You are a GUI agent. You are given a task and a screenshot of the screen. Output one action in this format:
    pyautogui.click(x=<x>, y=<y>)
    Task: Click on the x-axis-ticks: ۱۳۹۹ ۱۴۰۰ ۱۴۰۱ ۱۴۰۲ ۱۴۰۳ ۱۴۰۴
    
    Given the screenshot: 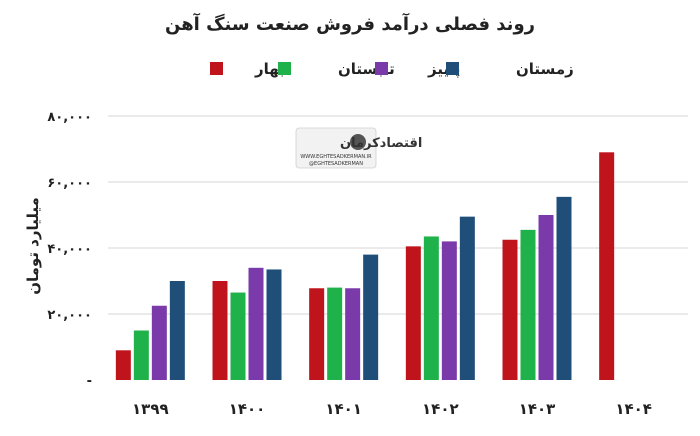 What is the action you would take?
    pyautogui.click(x=392, y=409)
    